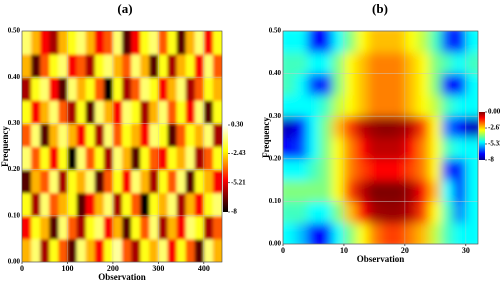  Describe the element at coordinates (234, 212) in the screenshot. I see `colorbar-label: -8` at that location.